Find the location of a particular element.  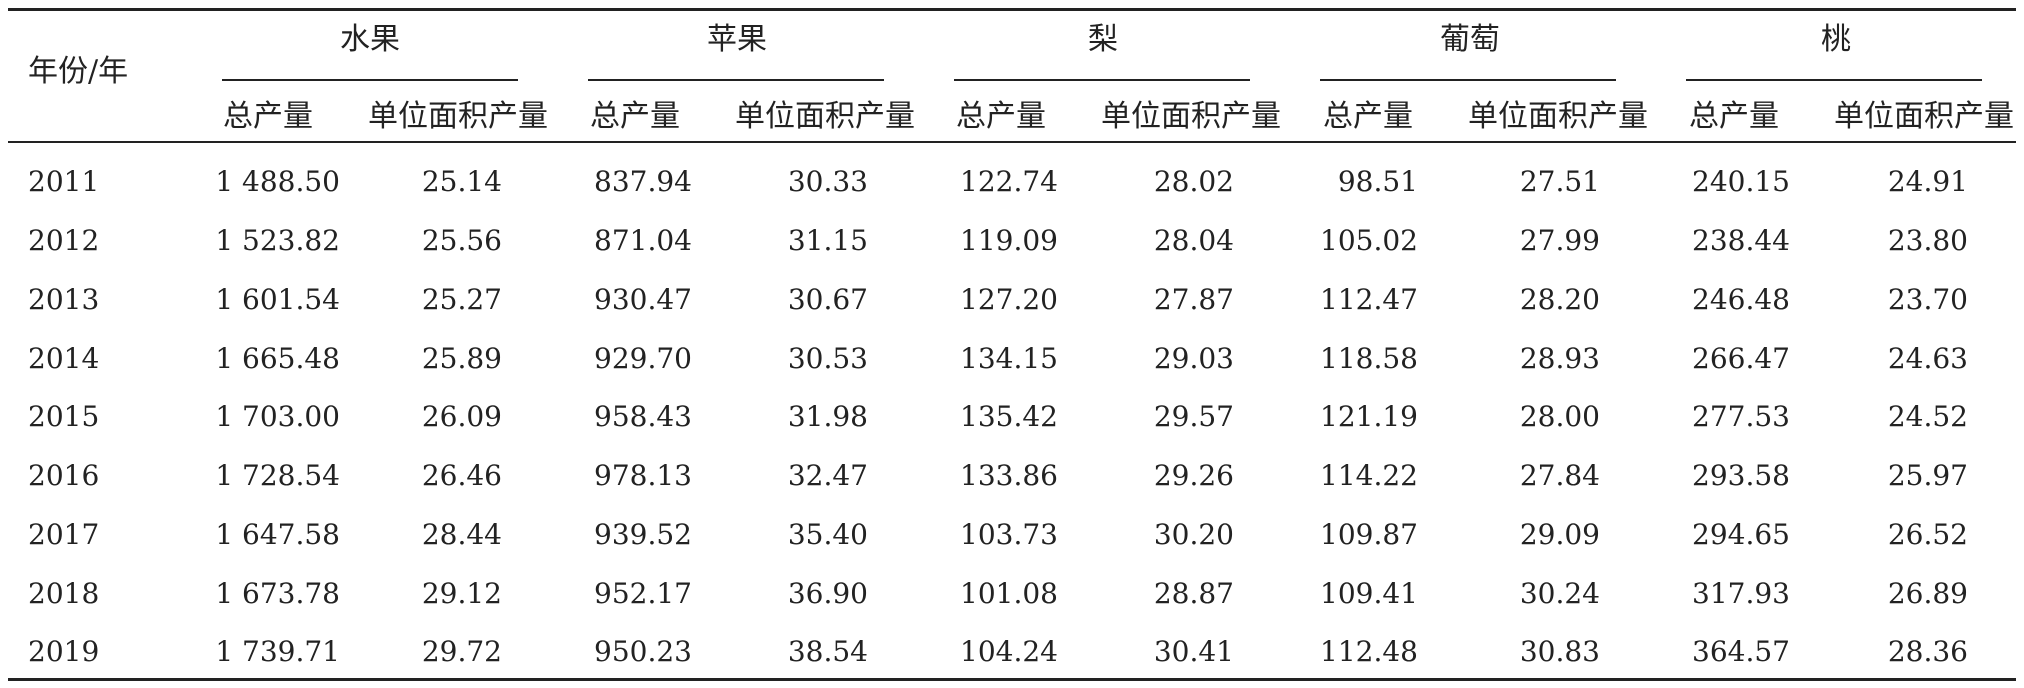

cell-total-apple: 871.04 is located at coordinates (643, 240).